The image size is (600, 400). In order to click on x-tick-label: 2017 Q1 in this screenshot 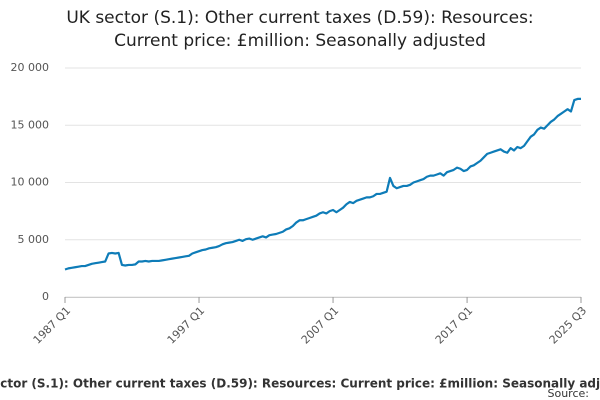, I will do `click(454, 325)`.